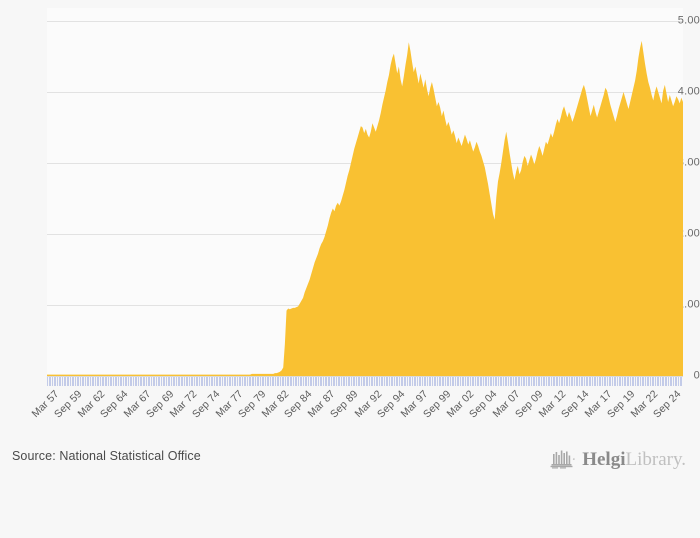  What do you see at coordinates (604, 459) in the screenshot?
I see `logo-helgi-text: Helgi` at bounding box center [604, 459].